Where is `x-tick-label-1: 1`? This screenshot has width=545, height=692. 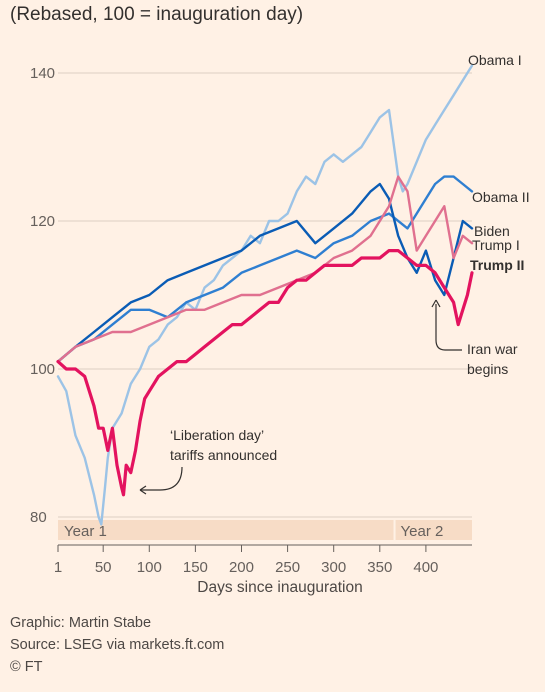
x-tick-label-1: 1 is located at coordinates (58, 567).